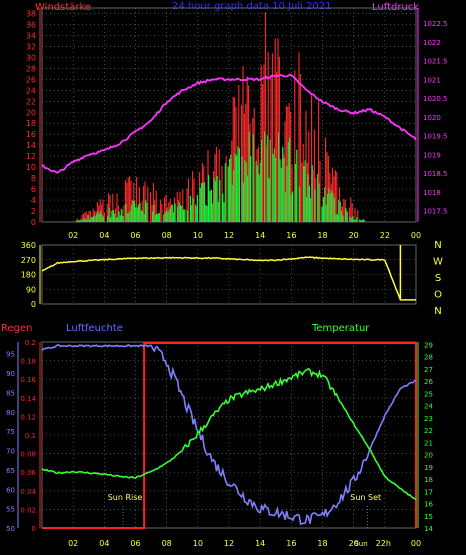 This screenshot has height=555, width=466. I want to click on temperature-tick-label: 17, so click(428, 492).